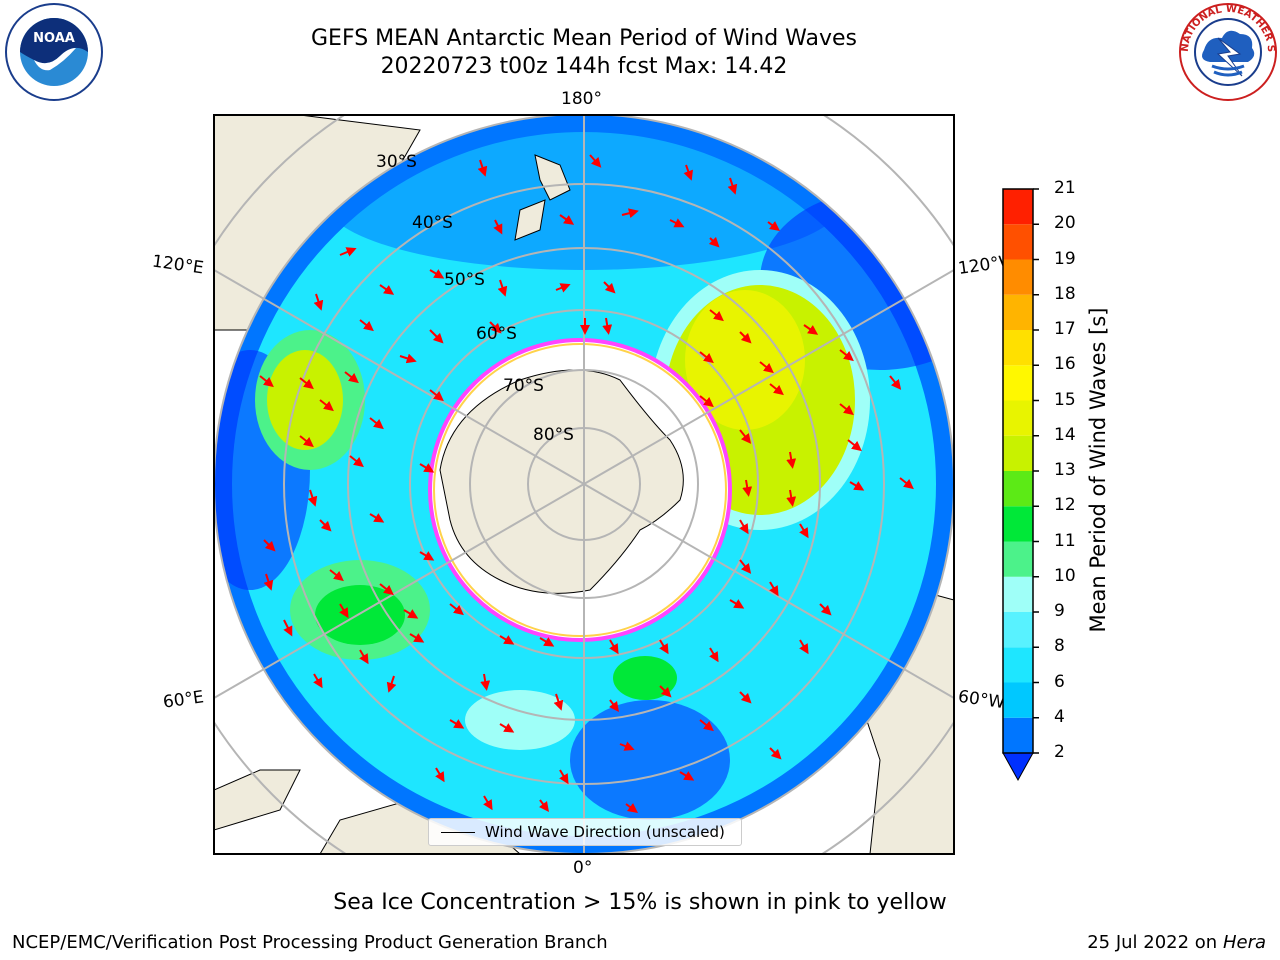 This screenshot has height=960, width=1280. What do you see at coordinates (1065, 434) in the screenshot?
I see `colorbar-tick-label: 14` at bounding box center [1065, 434].